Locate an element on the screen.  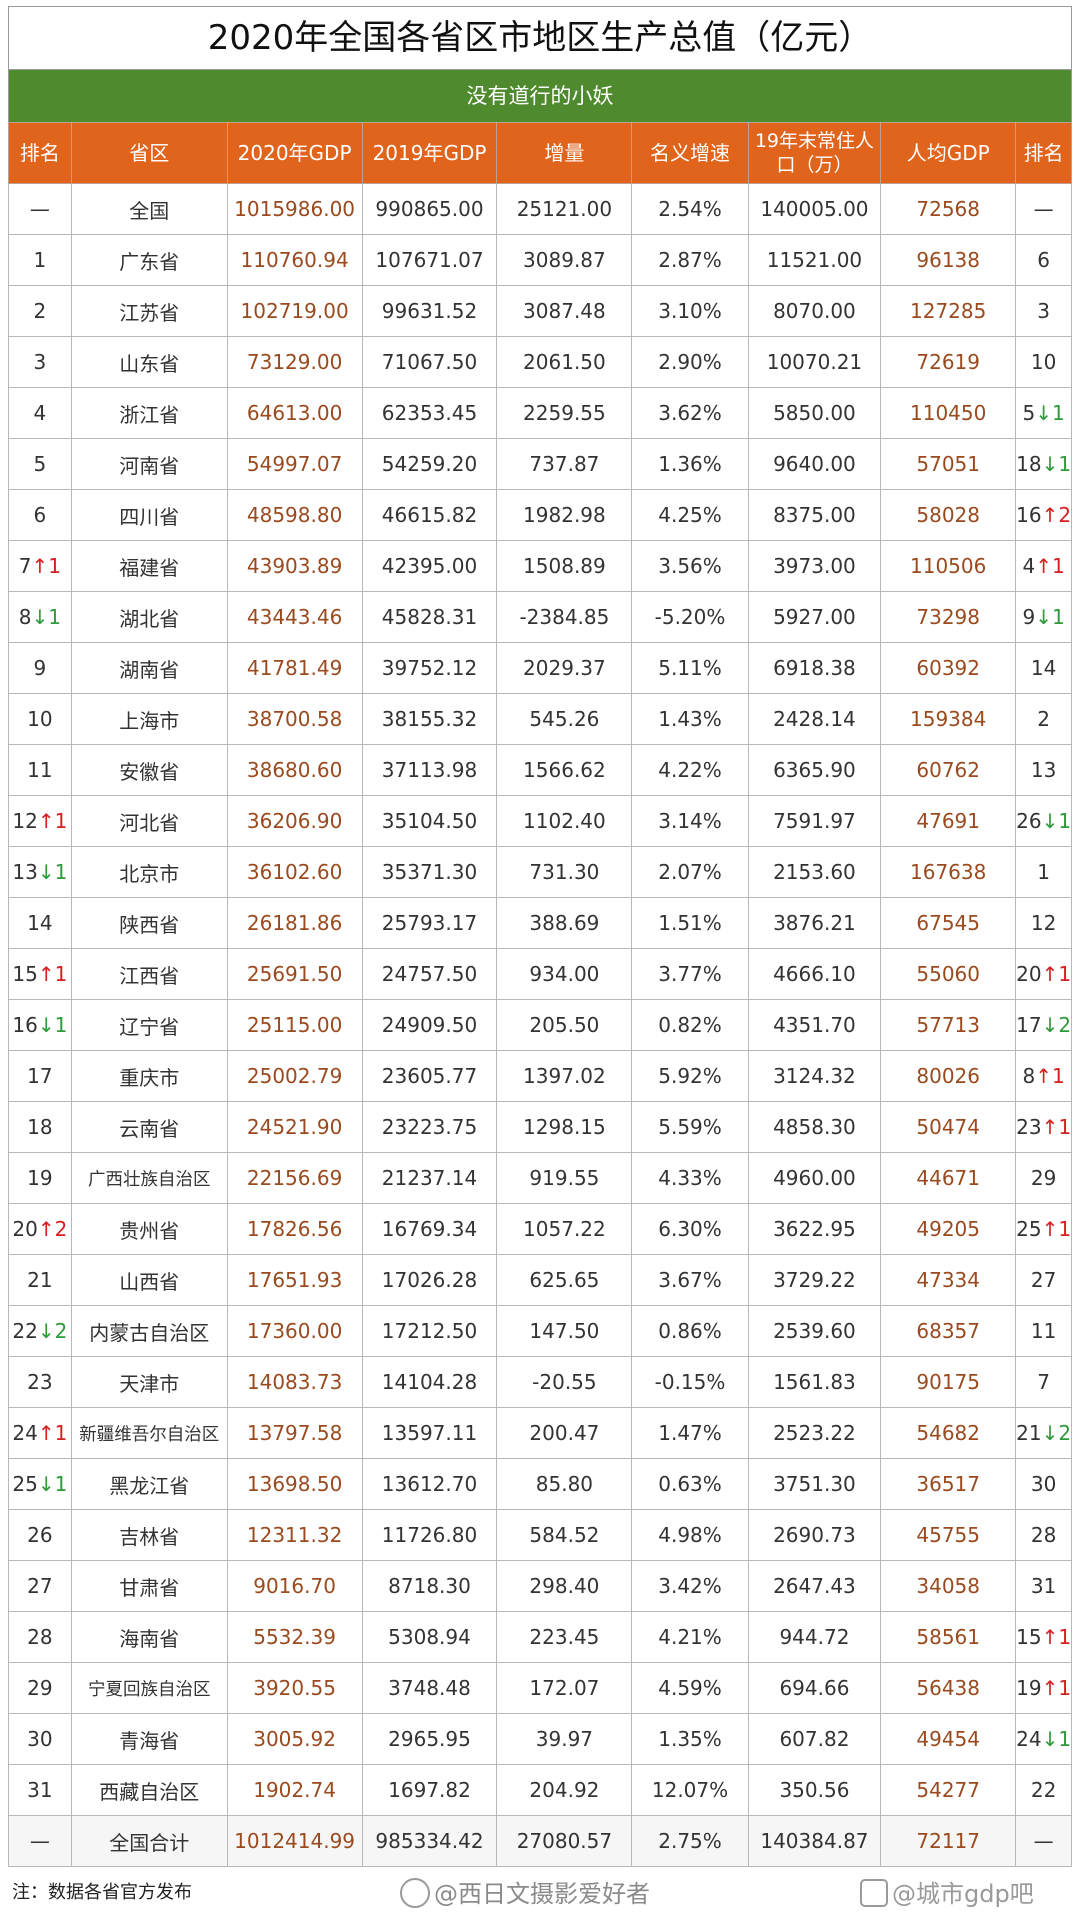
cell-increase: 584.52 is located at coordinates (564, 1535).